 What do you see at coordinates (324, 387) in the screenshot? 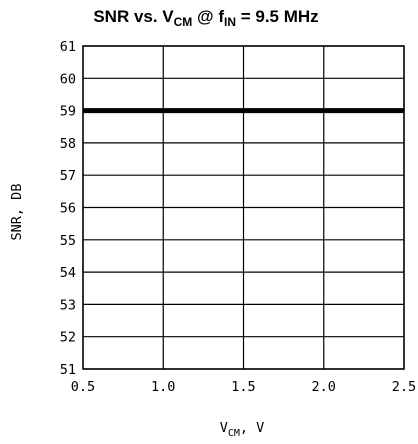
I see `x-tick-label: 2.0` at bounding box center [324, 387].